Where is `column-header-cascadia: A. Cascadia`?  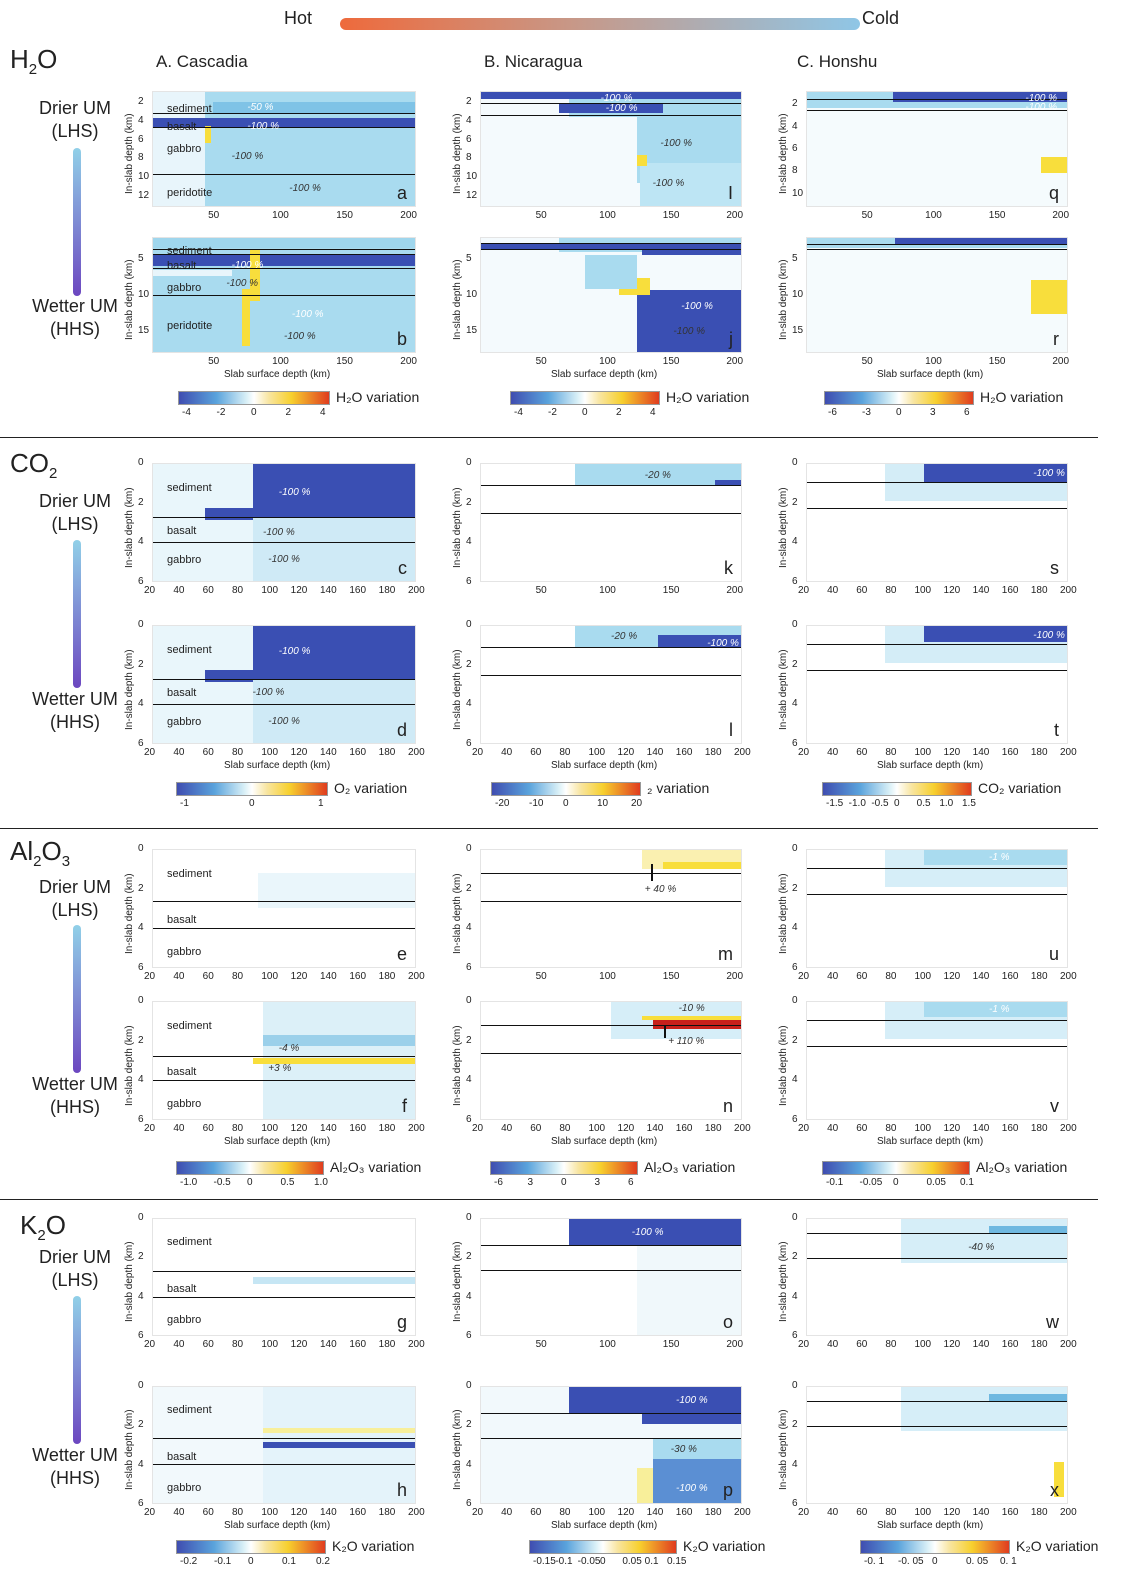 column-header-cascadia: A. Cascadia is located at coordinates (202, 61).